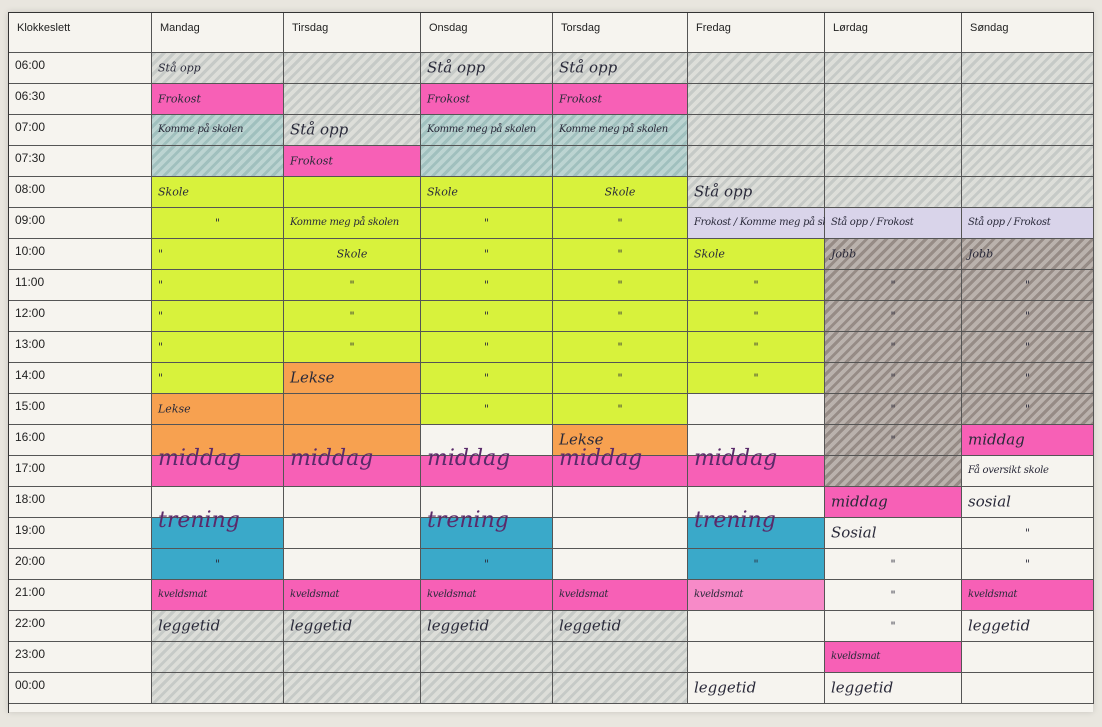  What do you see at coordinates (80, 130) in the screenshot?
I see `time-label: 07:00` at bounding box center [80, 130].